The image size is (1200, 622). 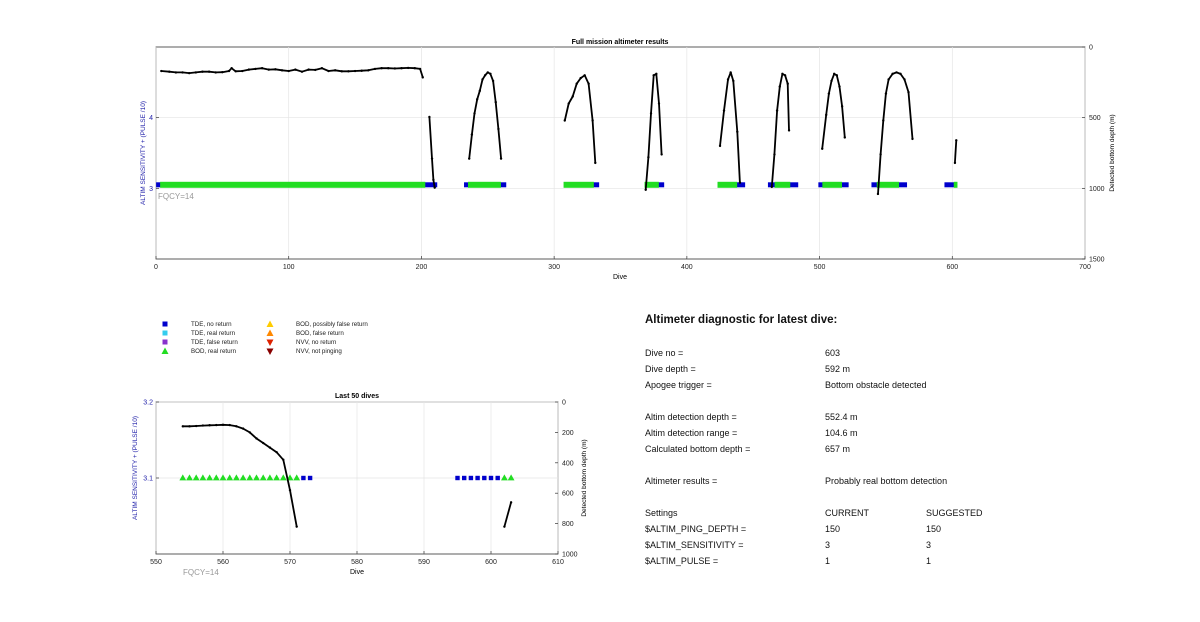 What do you see at coordinates (507, 514) in the screenshot?
I see `depth-line` at bounding box center [507, 514].